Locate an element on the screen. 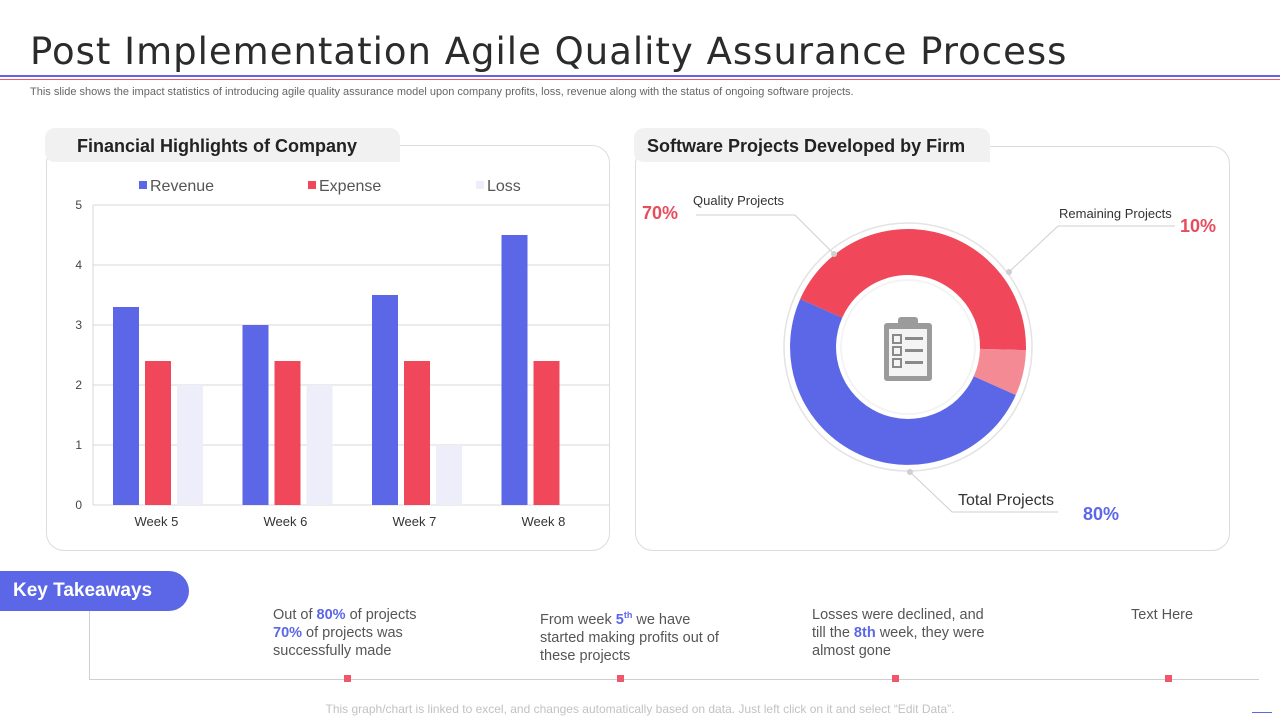 This screenshot has width=1280, height=720. legend-label-expense: Expense is located at coordinates (350, 186).